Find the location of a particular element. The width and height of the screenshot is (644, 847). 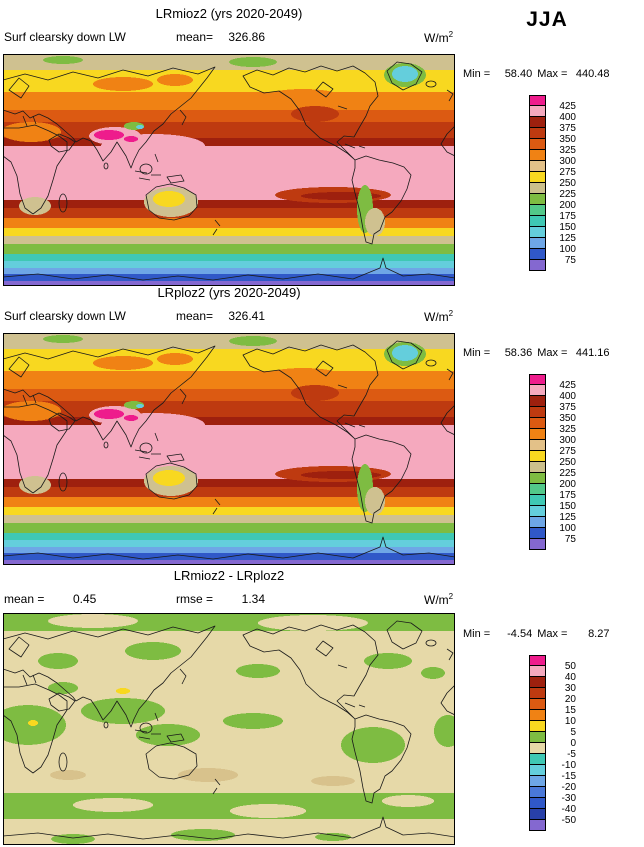

min-value: 58.40 is located at coordinates (518, 74).